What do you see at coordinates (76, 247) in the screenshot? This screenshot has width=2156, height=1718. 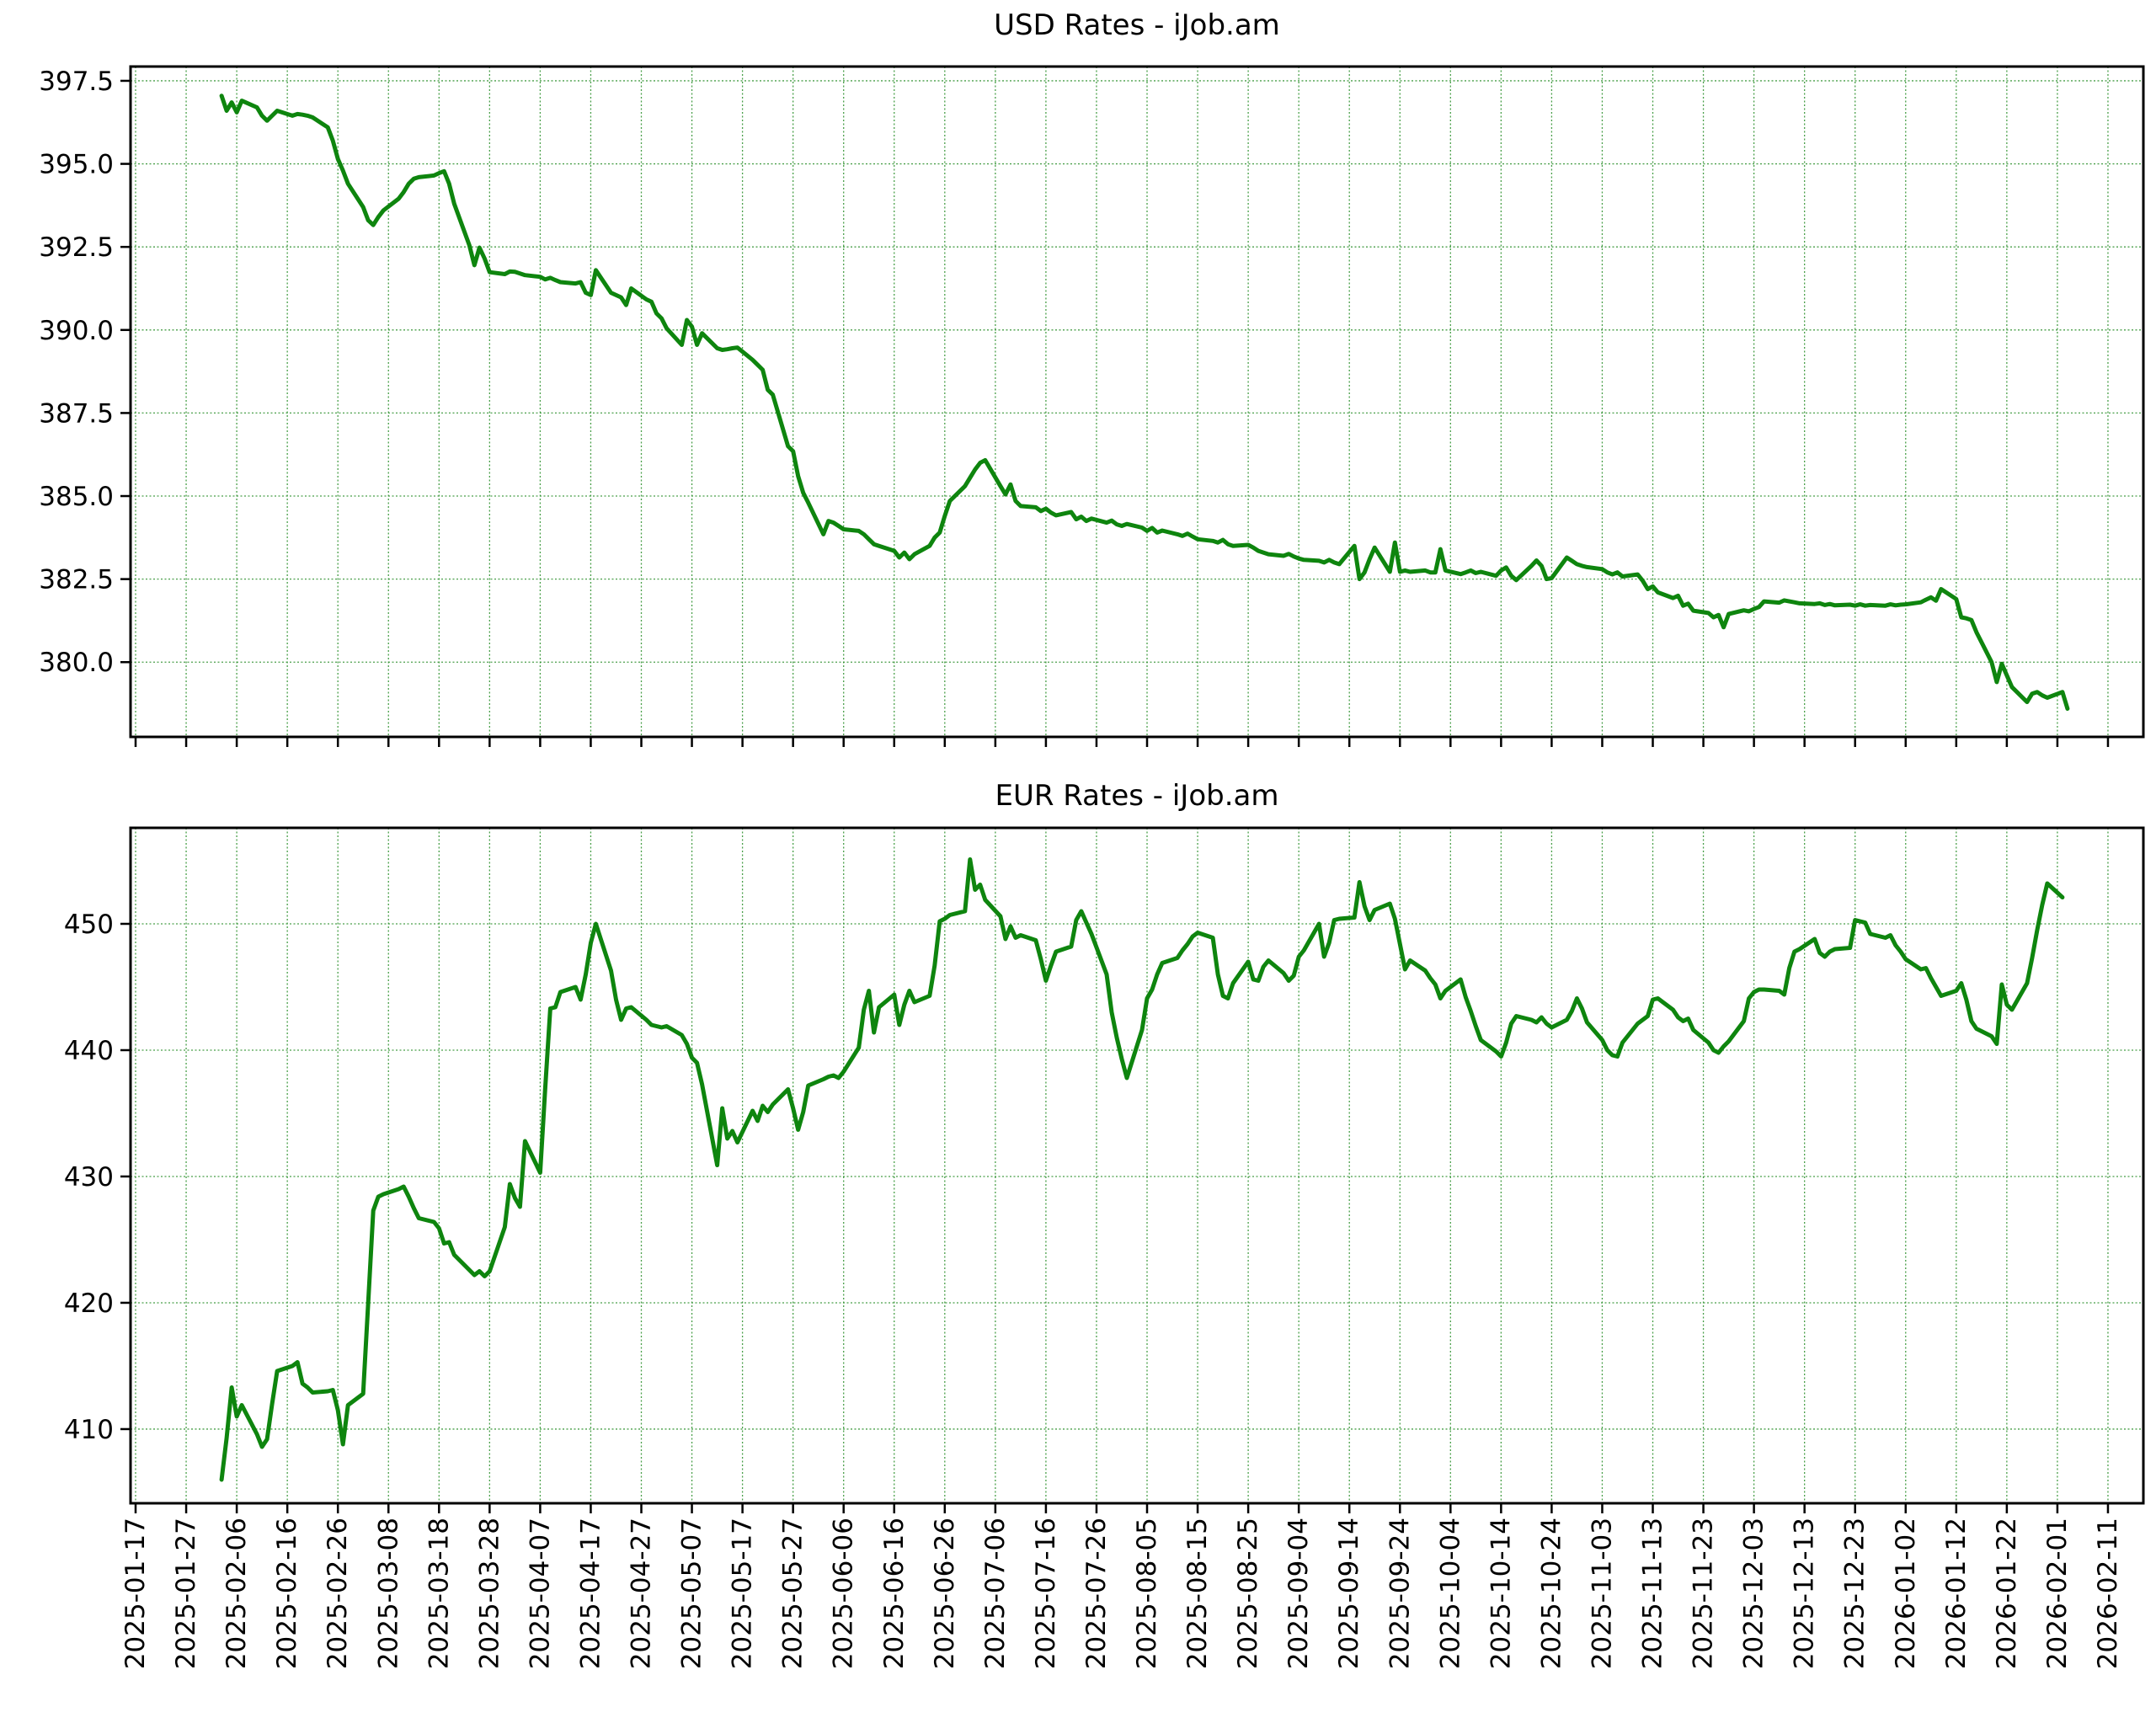 I see `y-tick-label: 392.5` at bounding box center [76, 247].